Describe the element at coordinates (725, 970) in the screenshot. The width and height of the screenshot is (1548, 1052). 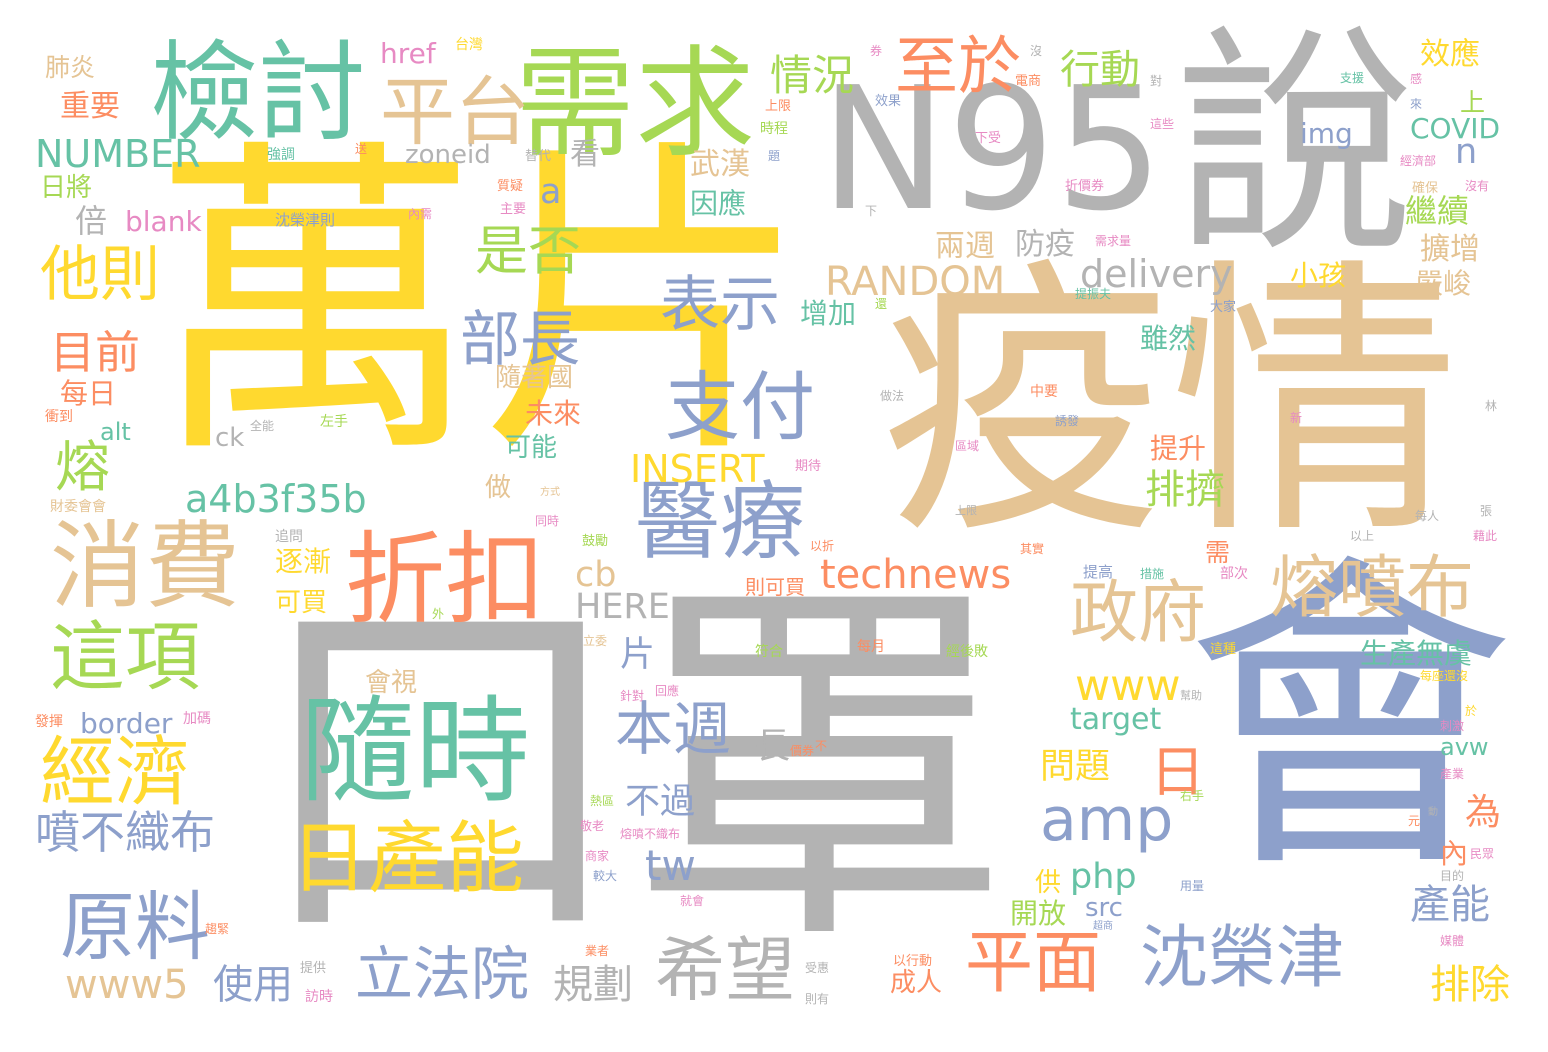
I see `cloud-word: 希望` at that location.